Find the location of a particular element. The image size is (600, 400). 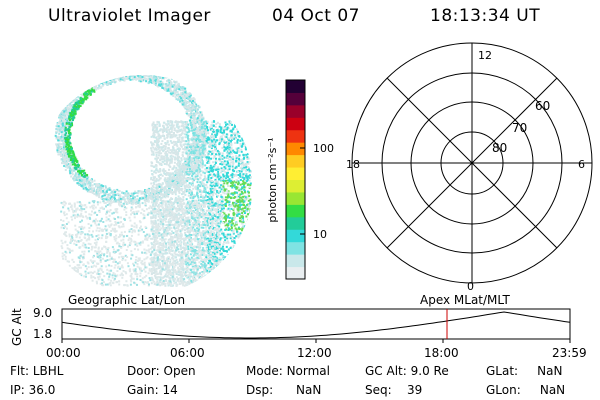

colorbar-label-100: 100 is located at coordinates (323, 148).